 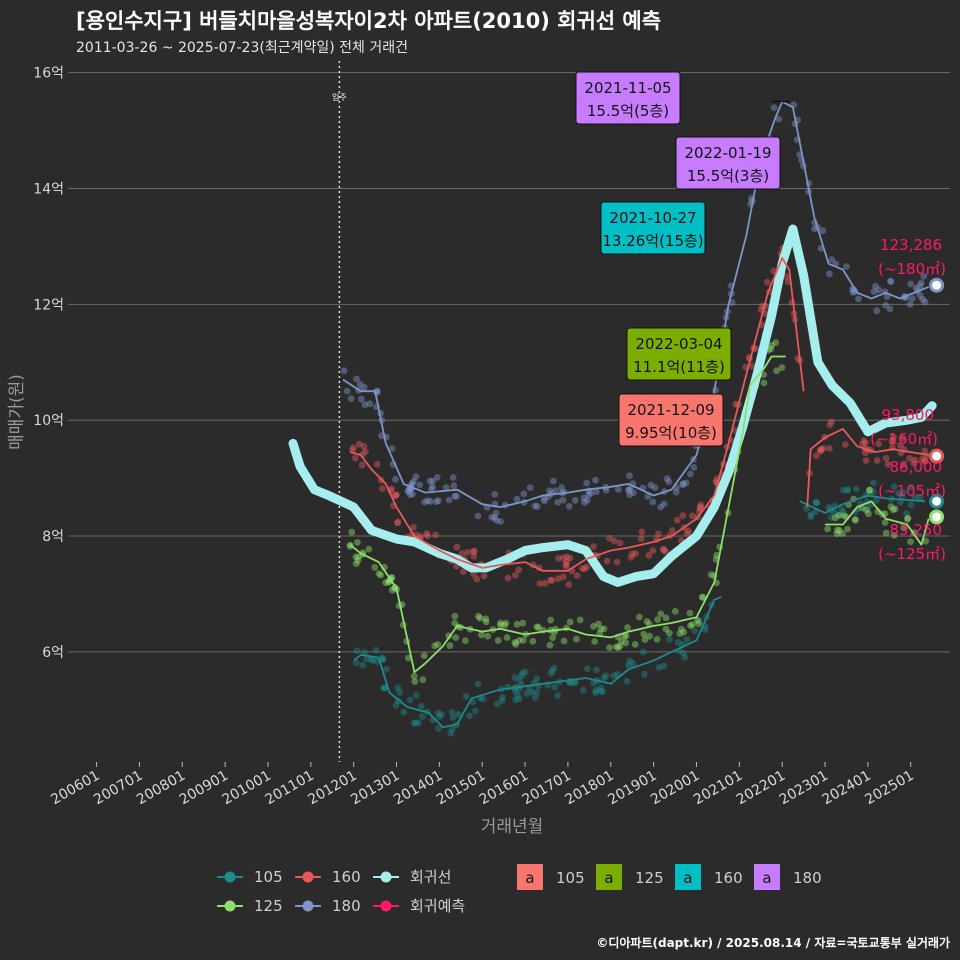 I want to click on chart-subtitle: 2011-03-26 ~ 2025-07-23(최근계약일) 전체 거래건, so click(x=242, y=48).